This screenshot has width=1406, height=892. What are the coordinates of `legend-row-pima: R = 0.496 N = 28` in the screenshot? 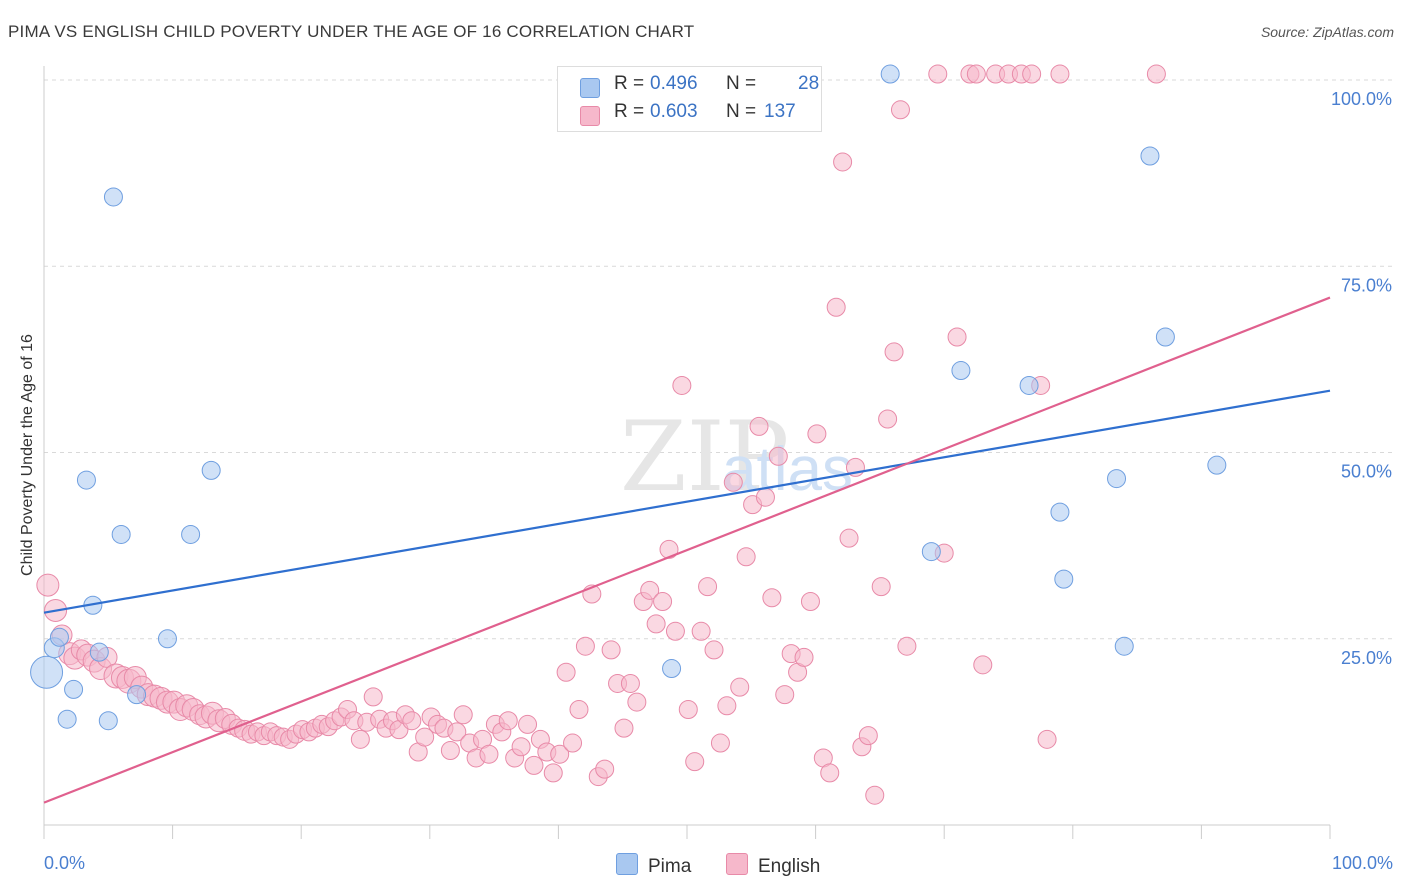 It's located at (689, 88).